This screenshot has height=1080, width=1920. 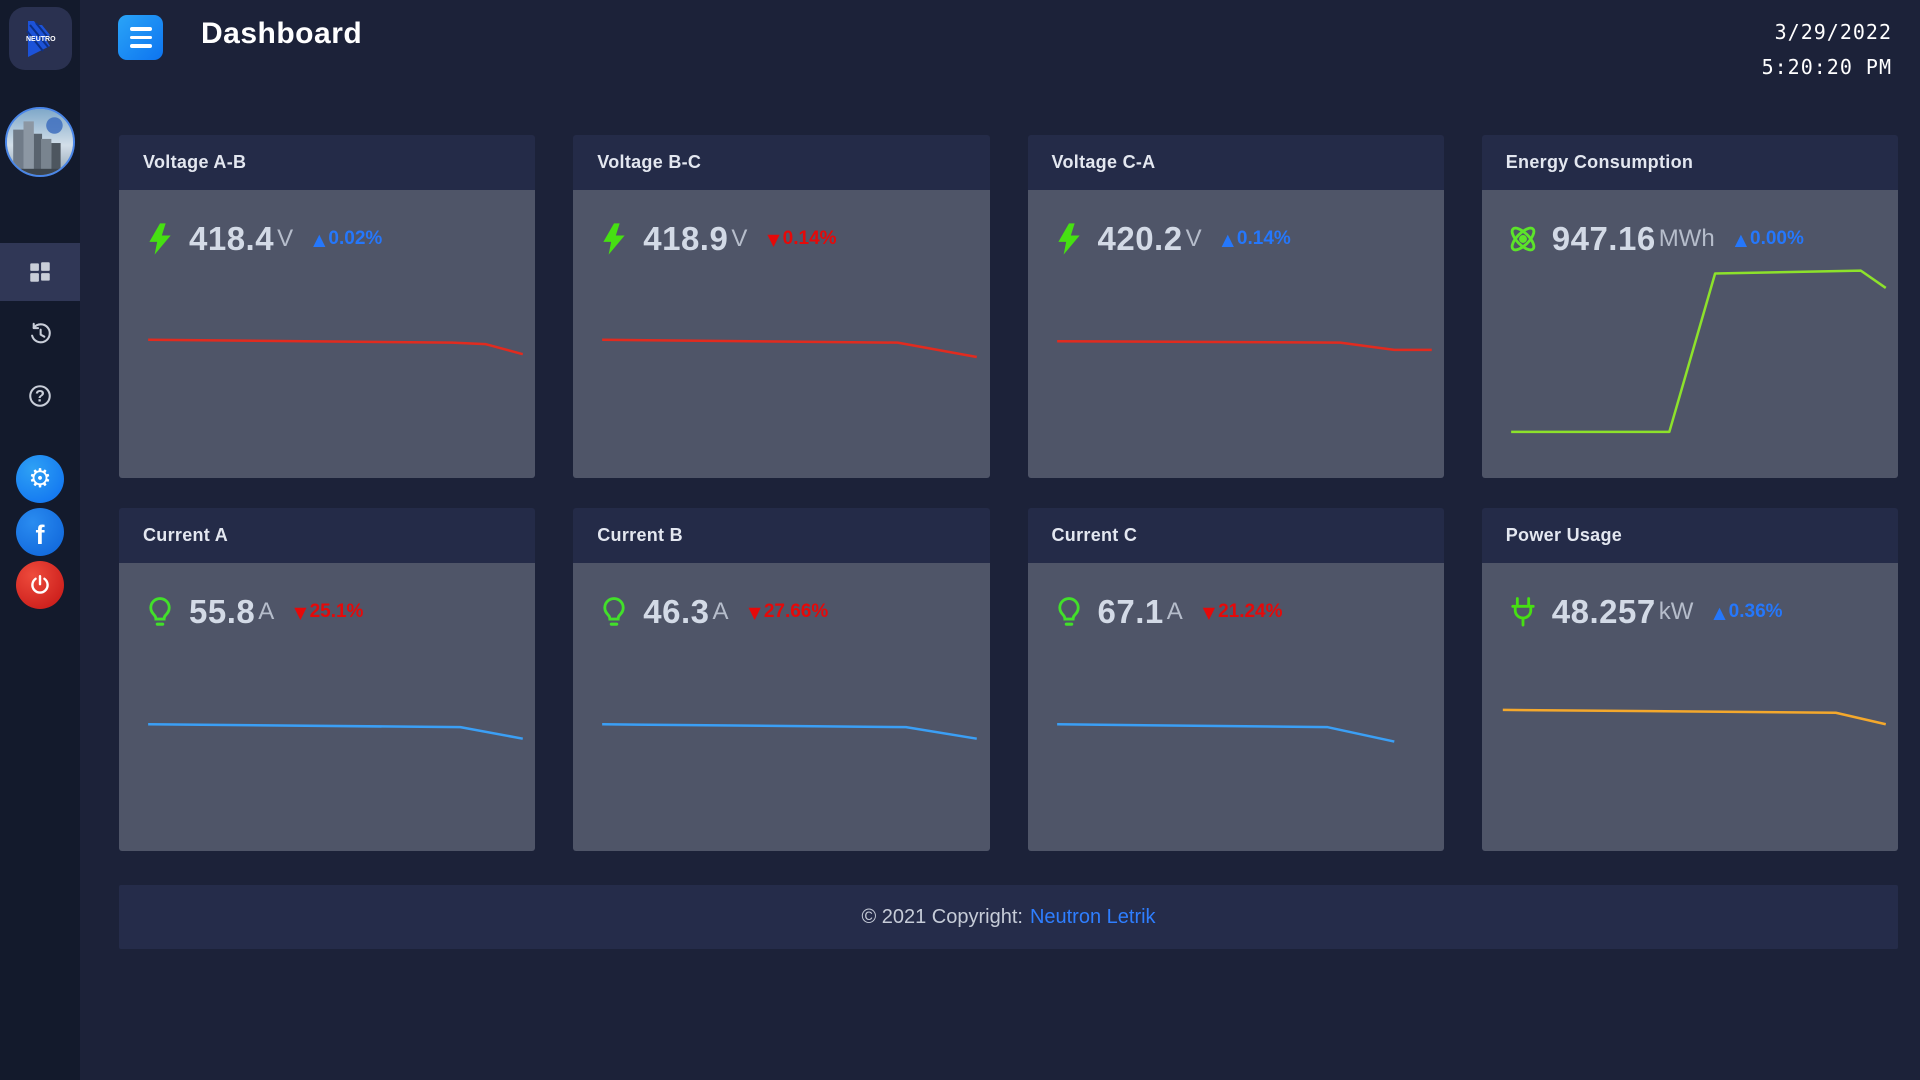 What do you see at coordinates (140, 37) in the screenshot?
I see `menu-toggle-button` at bounding box center [140, 37].